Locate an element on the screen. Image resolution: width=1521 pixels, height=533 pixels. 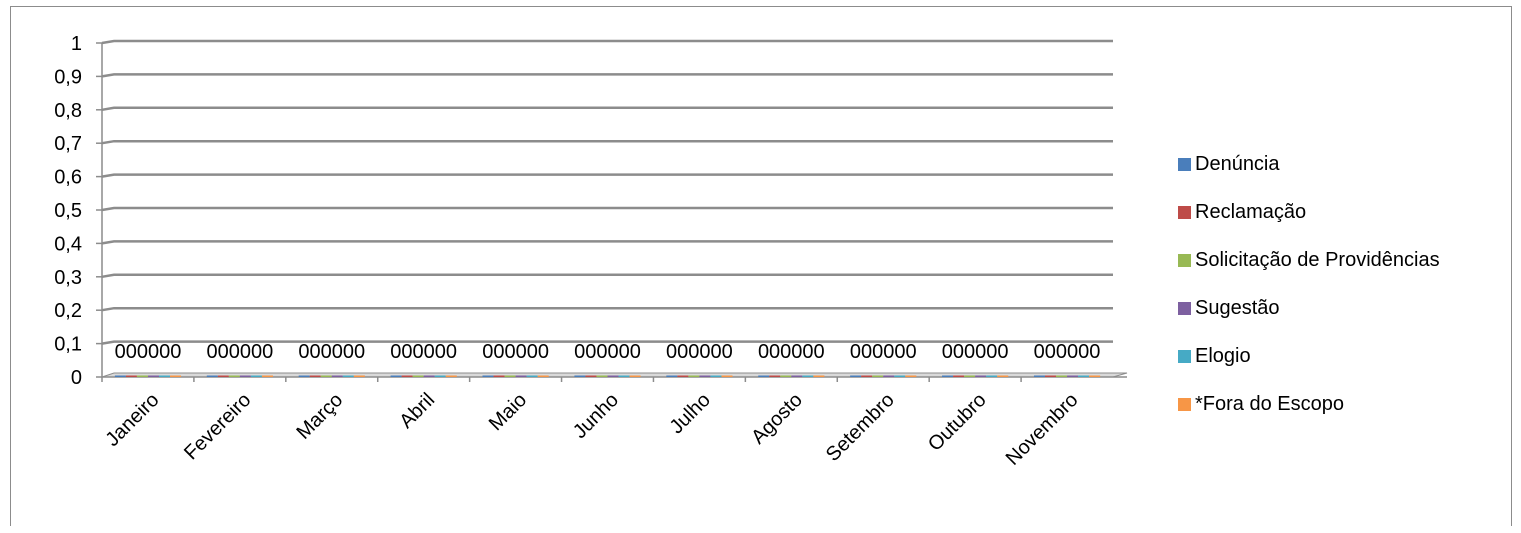
legend-swatch-sugestao is located at coordinates (1184, 308).